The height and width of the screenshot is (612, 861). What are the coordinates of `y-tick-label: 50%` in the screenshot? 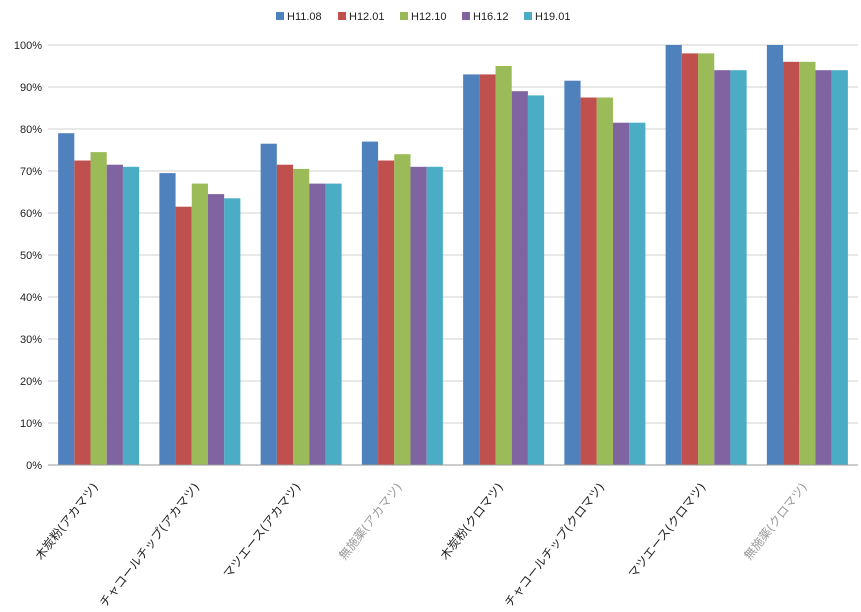 It's located at (31, 256).